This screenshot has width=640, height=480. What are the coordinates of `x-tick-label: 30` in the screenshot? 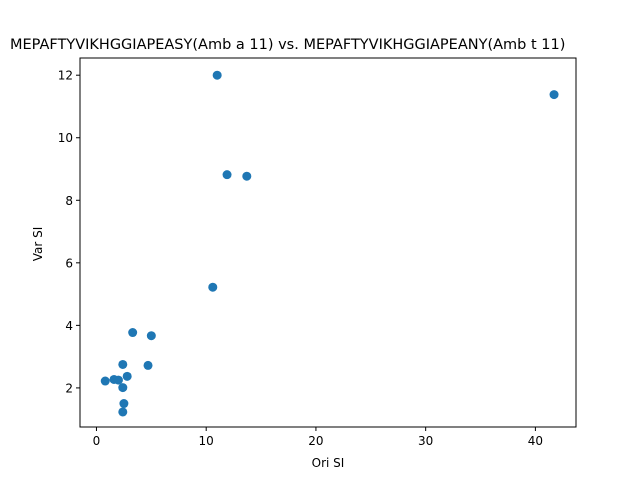 It's located at (425, 441).